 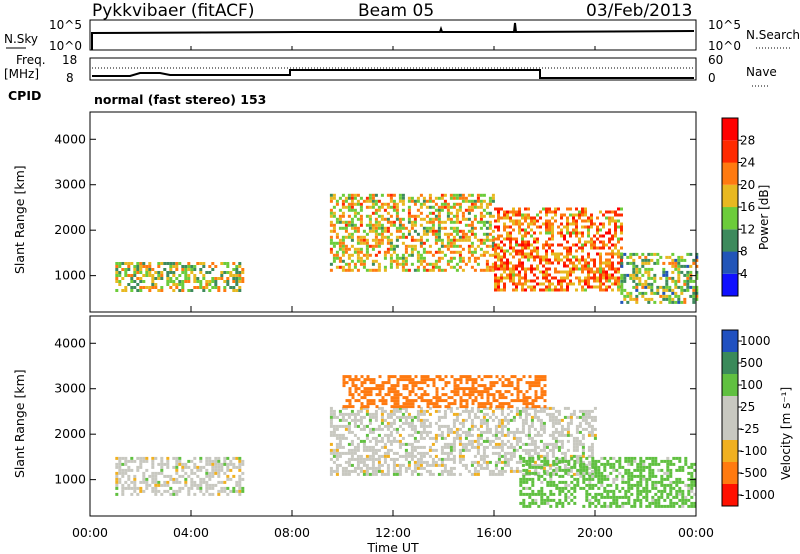 I want to click on colorbar-tick-label: 4, so click(x=744, y=274).